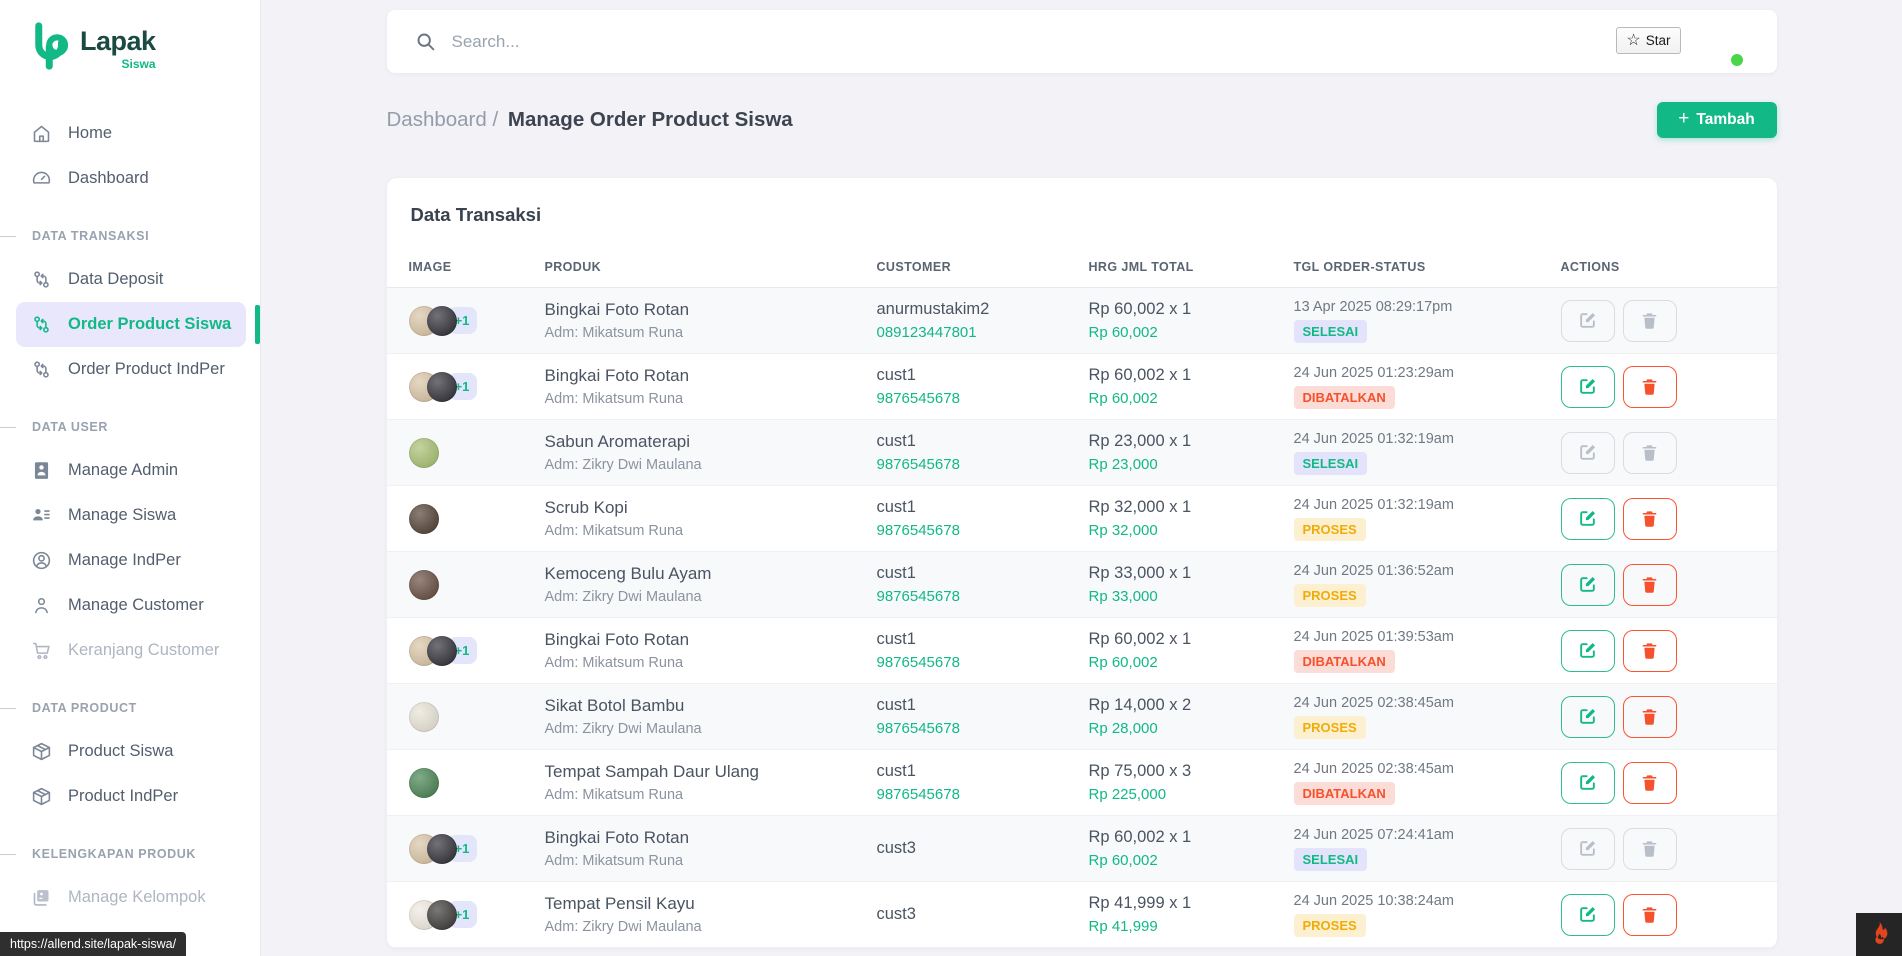 This screenshot has width=1902, height=956. What do you see at coordinates (1658, 40) in the screenshot?
I see `star-button-label: Star` at bounding box center [1658, 40].